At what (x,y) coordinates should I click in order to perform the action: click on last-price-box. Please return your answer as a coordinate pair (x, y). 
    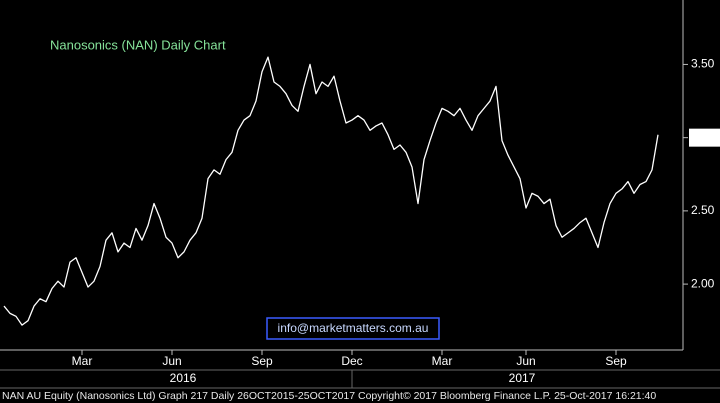
    Looking at the image, I should click on (704, 137).